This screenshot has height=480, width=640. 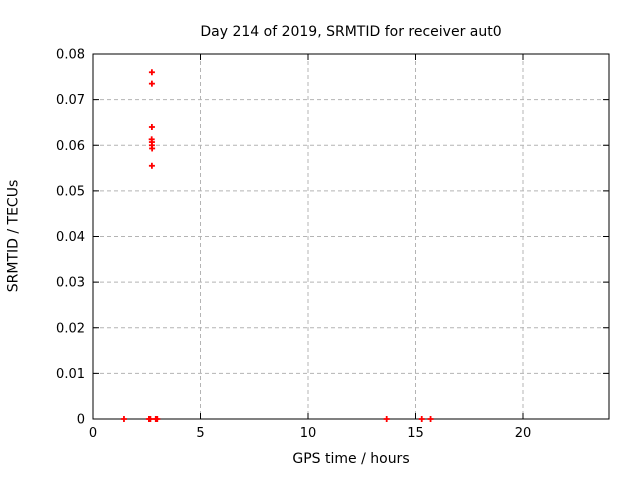 What do you see at coordinates (70, 374) in the screenshot?
I see `y-tick-label: 0.01` at bounding box center [70, 374].